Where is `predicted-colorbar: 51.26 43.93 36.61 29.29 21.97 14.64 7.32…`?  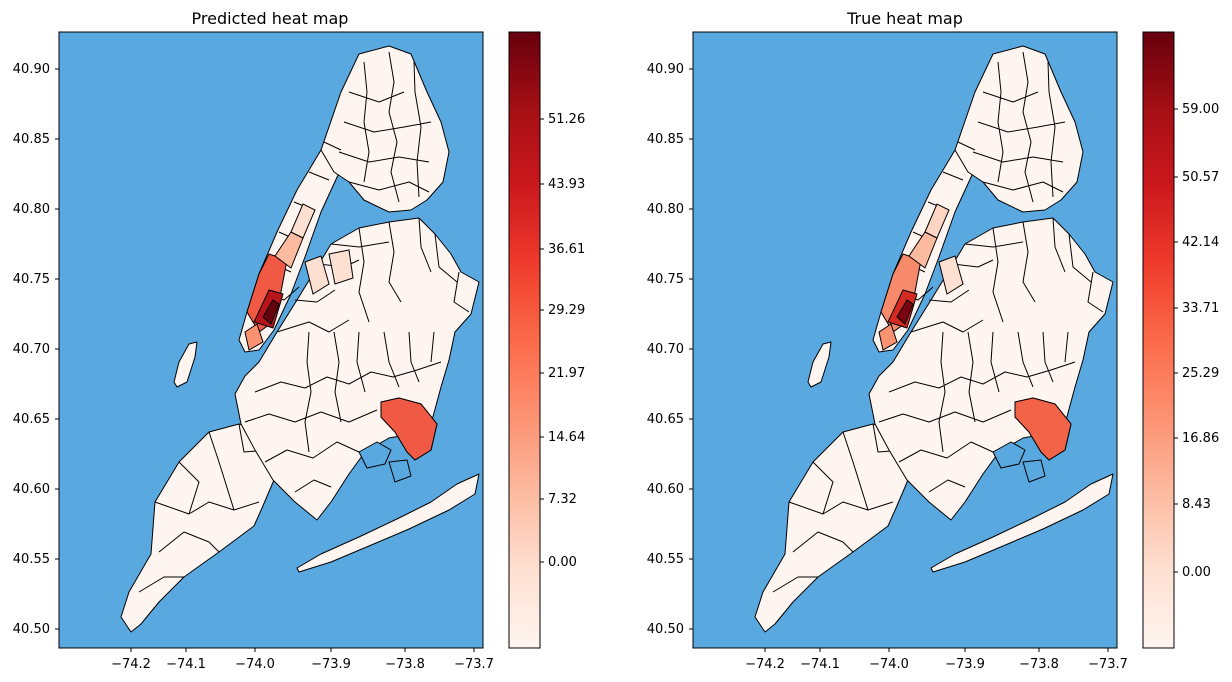
predicted-colorbar: 51.26 43.93 36.61 29.29 21.97 14.64 7.32… is located at coordinates (546, 340).